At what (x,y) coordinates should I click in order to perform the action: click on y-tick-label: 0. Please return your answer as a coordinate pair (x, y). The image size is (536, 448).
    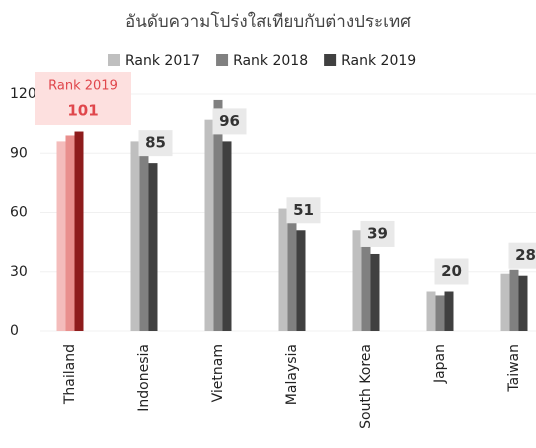
    Looking at the image, I should click on (14, 331).